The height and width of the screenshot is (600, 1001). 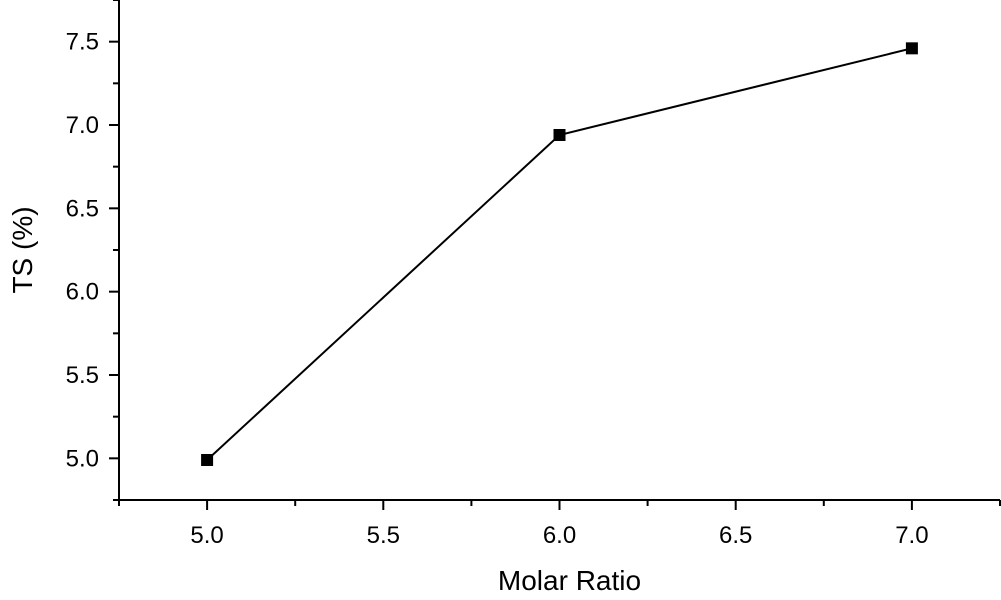 What do you see at coordinates (383, 535) in the screenshot?
I see `x-tick-label: 5.5` at bounding box center [383, 535].